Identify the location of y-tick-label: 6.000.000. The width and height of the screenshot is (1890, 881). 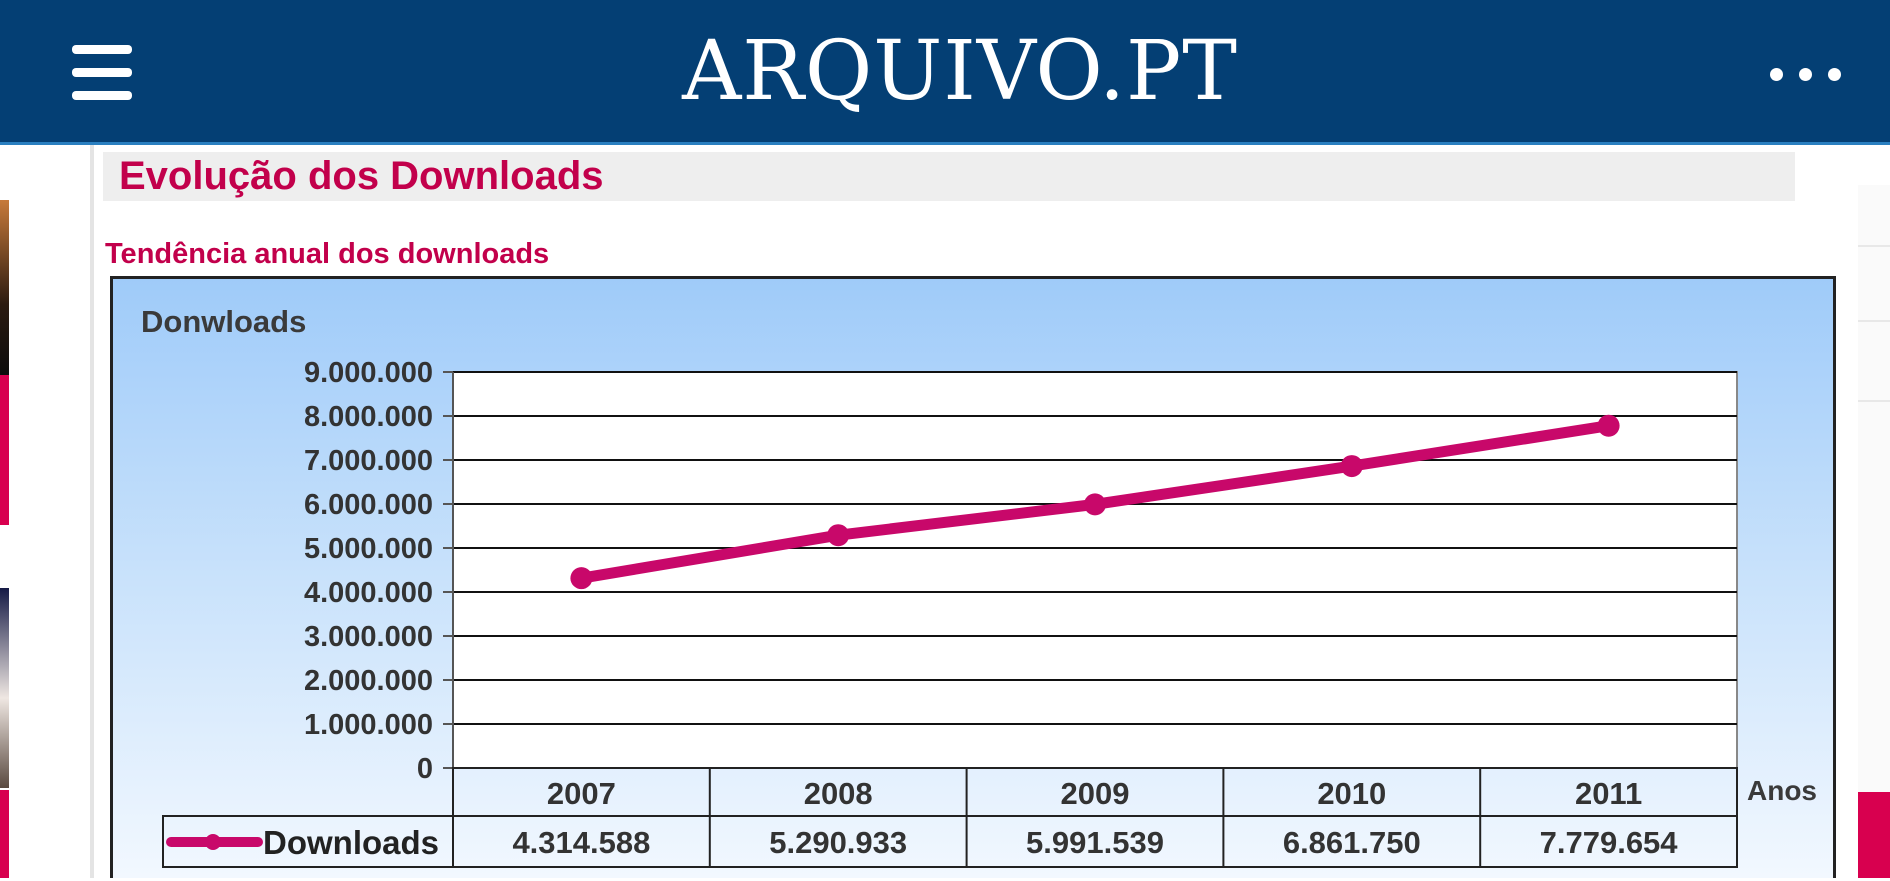
(368, 505).